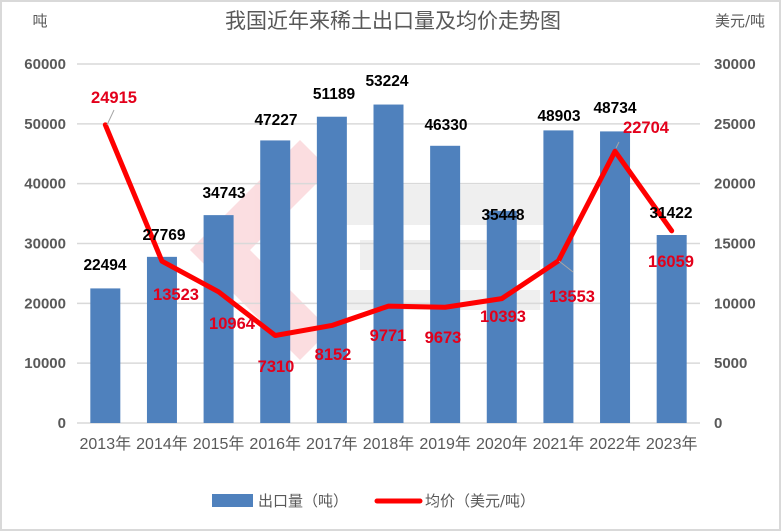 The height and width of the screenshot is (531, 781). What do you see at coordinates (646, 128) in the screenshot?
I see `line-value-label: 22704` at bounding box center [646, 128].